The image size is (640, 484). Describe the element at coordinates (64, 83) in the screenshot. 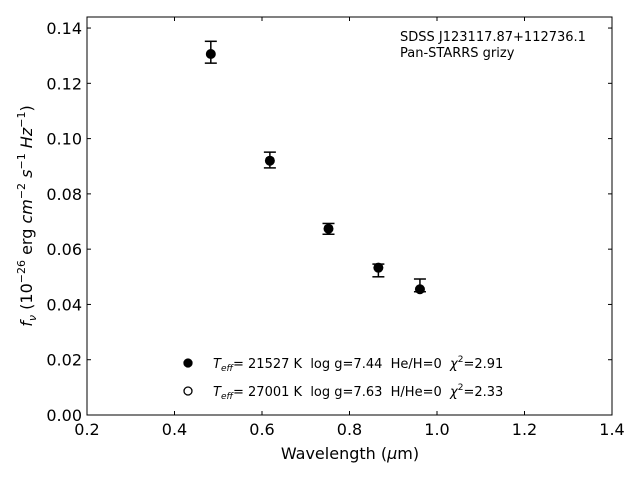

I see `y-tick-label: 0.12` at that location.